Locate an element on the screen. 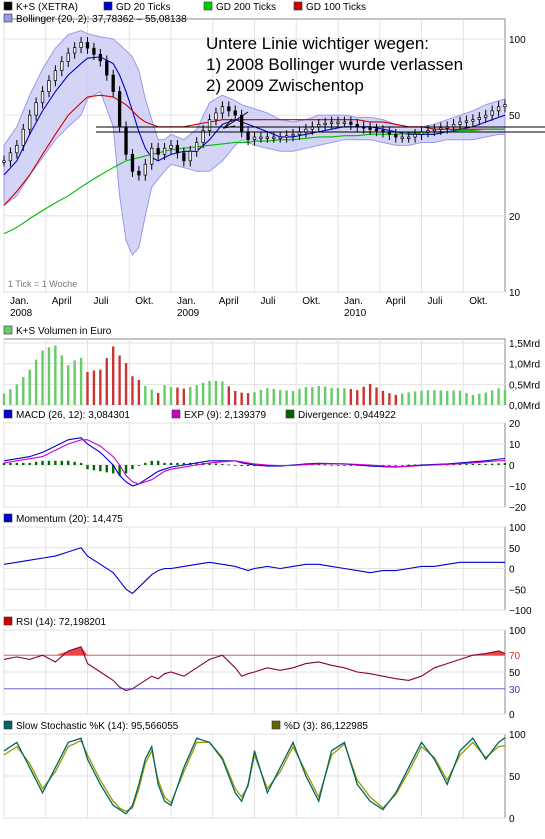  macd-legend-label-2: Divergence: 0,944922 is located at coordinates (347, 415).